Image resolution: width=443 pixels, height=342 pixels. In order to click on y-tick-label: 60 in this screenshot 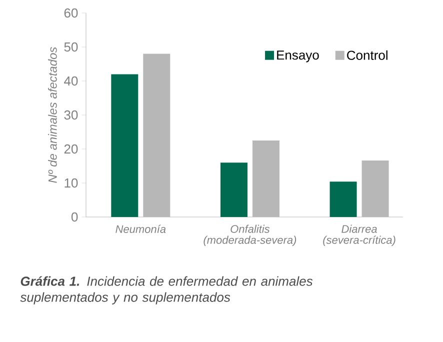, I will do `click(71, 13)`.